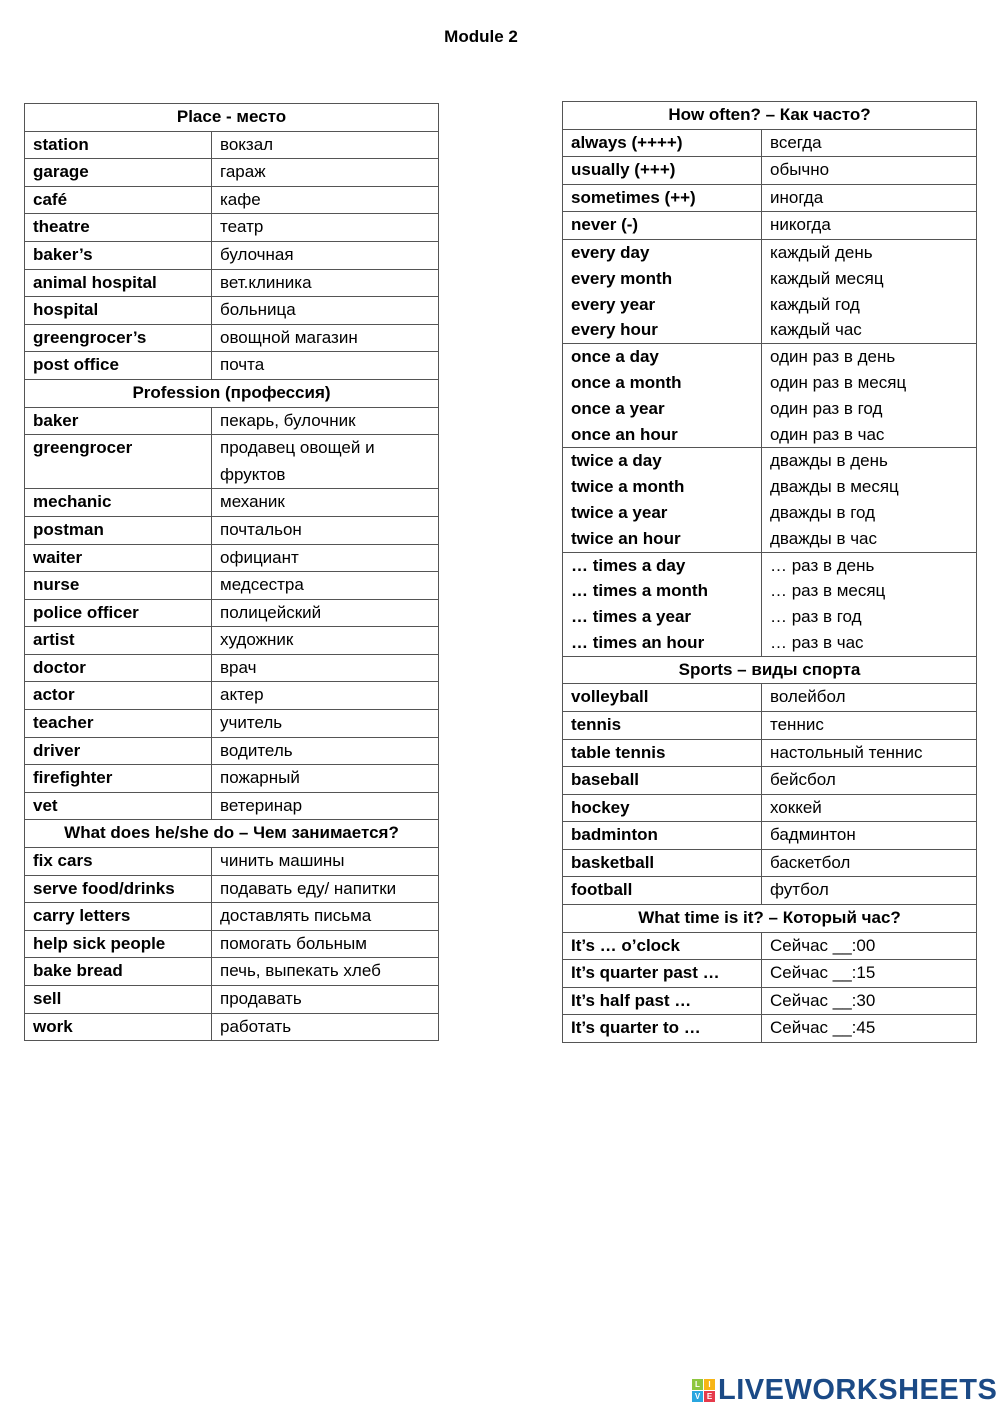 The image size is (1000, 1414). What do you see at coordinates (118, 861) in the screenshot?
I see `english-term-cell: fix cars` at bounding box center [118, 861].